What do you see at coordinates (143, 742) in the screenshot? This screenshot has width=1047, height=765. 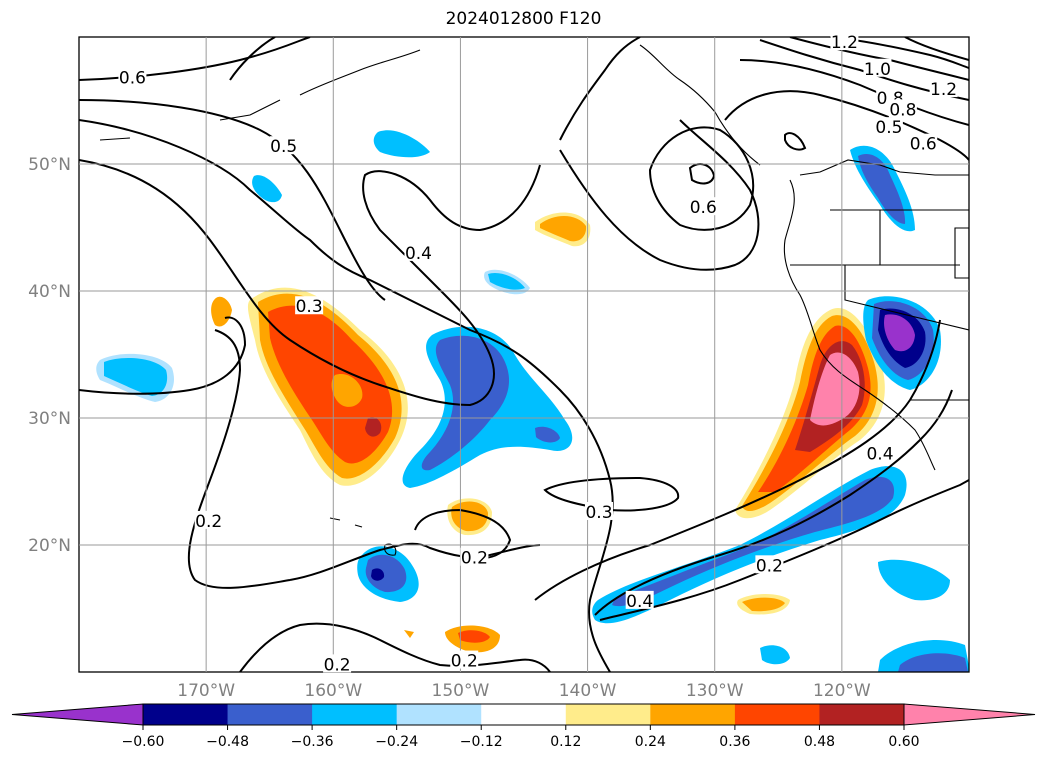 I see `colorbar-tick-label: −0.60` at bounding box center [143, 742].